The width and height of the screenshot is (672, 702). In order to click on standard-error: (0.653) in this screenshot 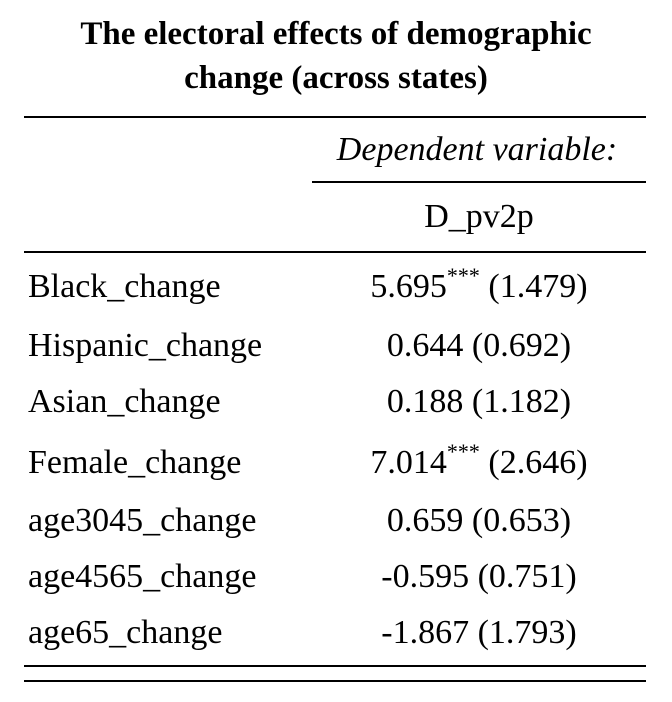, I will do `click(521, 520)`.